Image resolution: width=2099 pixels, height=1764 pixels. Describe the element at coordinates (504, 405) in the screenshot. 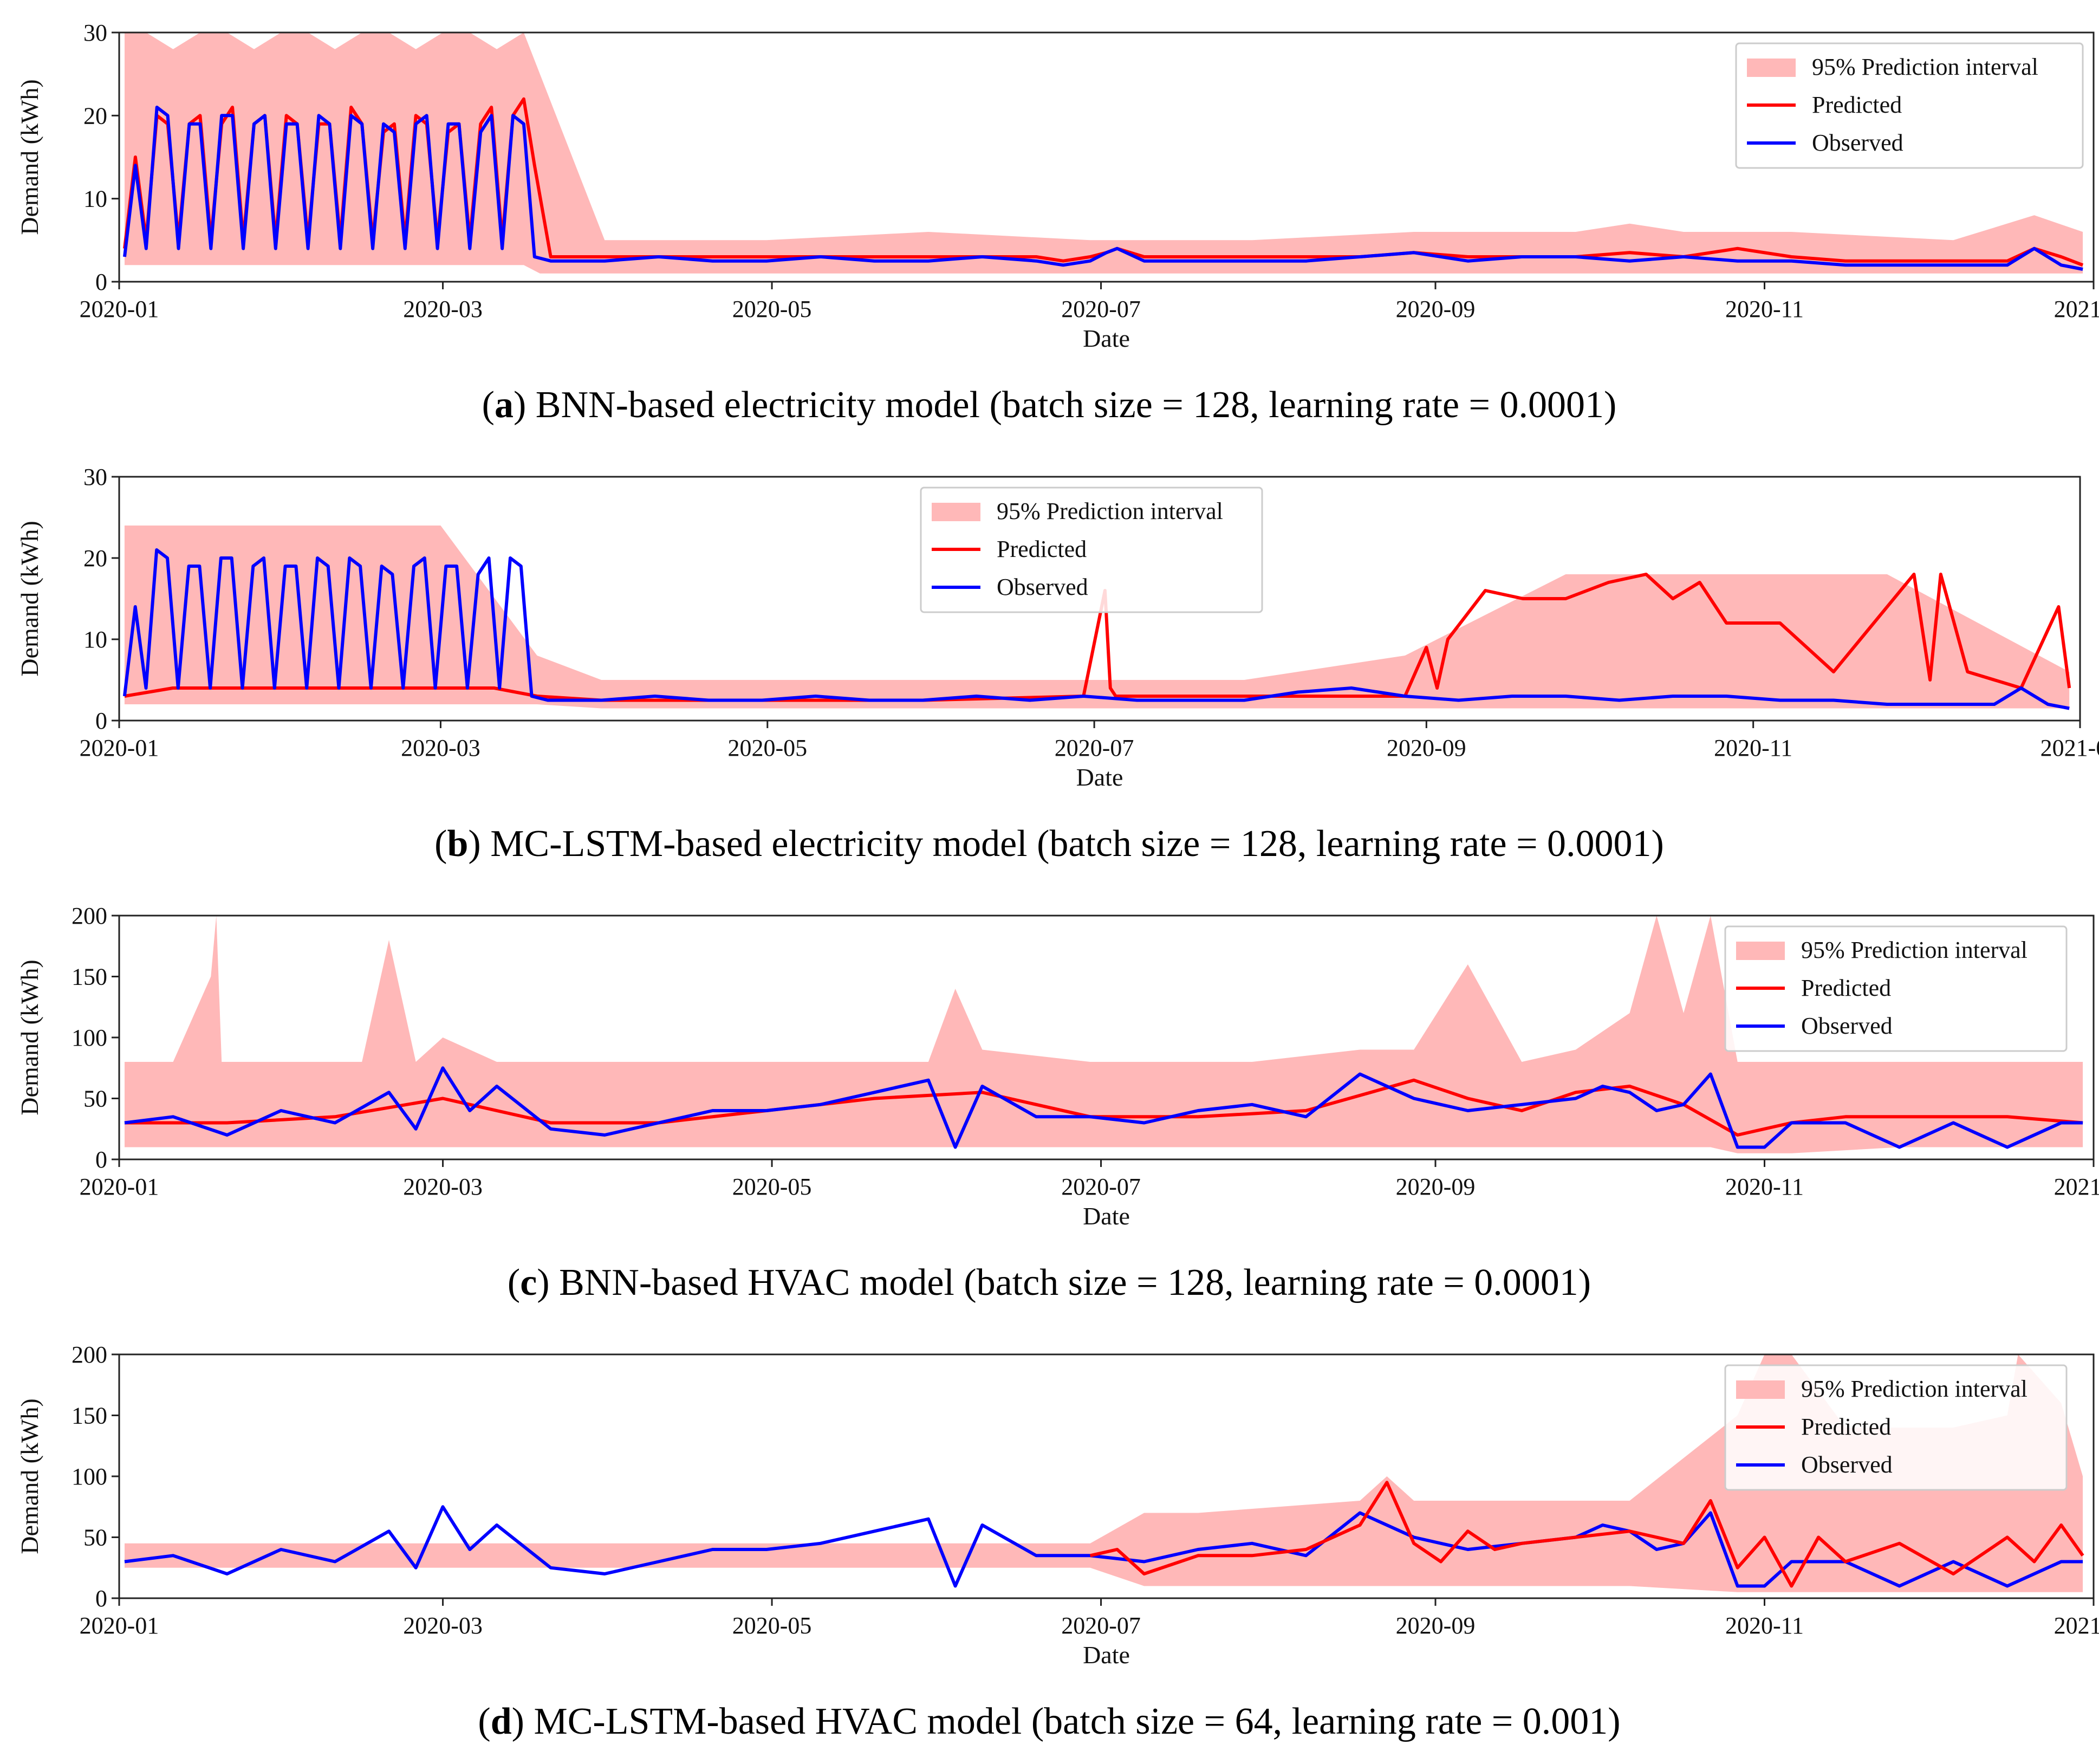

I see `panel-letter: a` at that location.